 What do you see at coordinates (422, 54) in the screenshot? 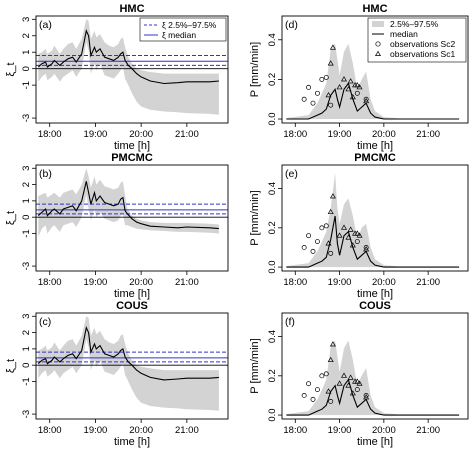
I see `legend-label: observations Sc1` at bounding box center [422, 54].